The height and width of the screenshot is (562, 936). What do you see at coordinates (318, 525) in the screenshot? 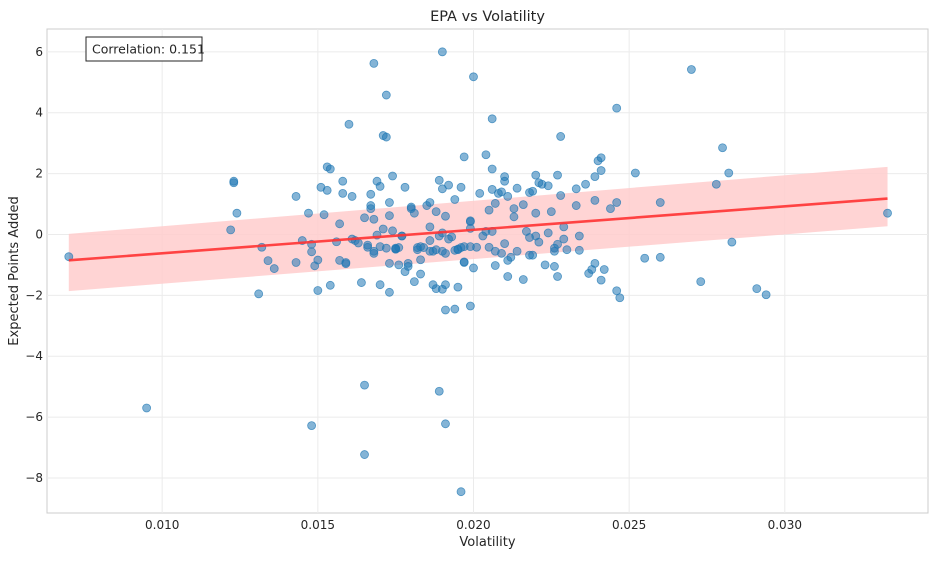
I see `x-tick-label: 0.015` at bounding box center [318, 525].